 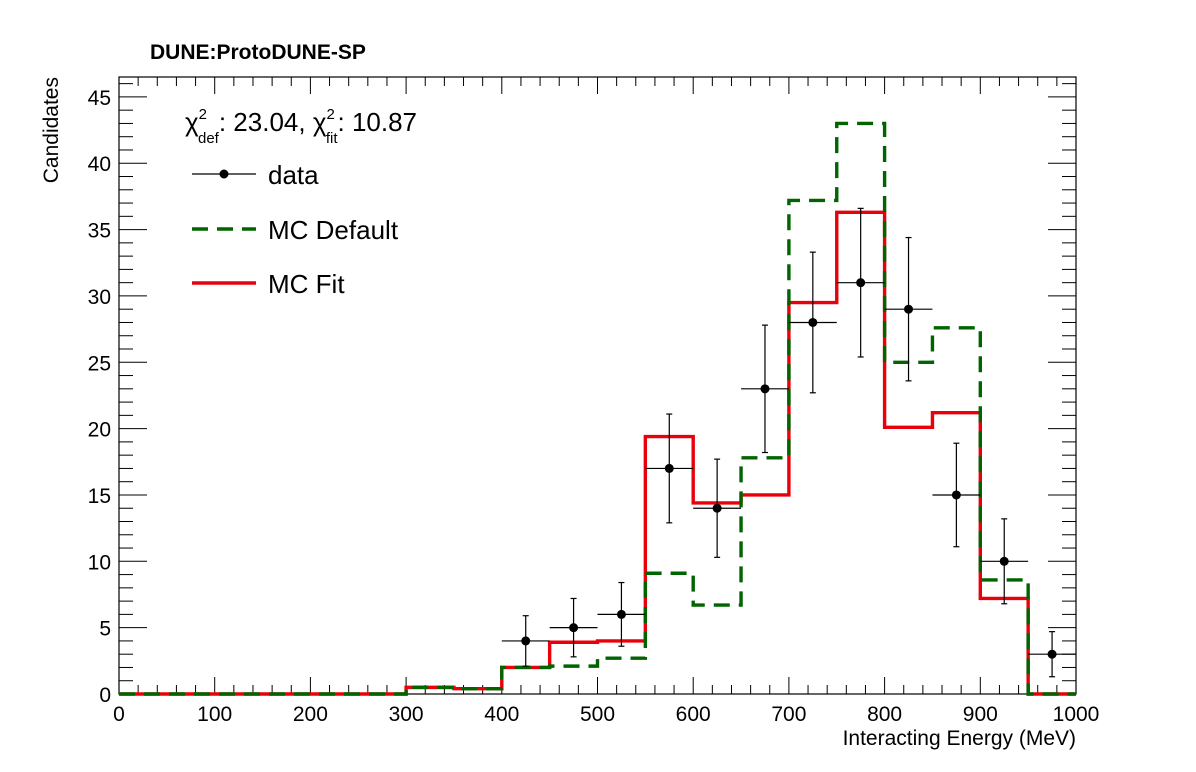 I want to click on chart-title: DUNE:ProtoDUNE-SP, so click(x=258, y=52).